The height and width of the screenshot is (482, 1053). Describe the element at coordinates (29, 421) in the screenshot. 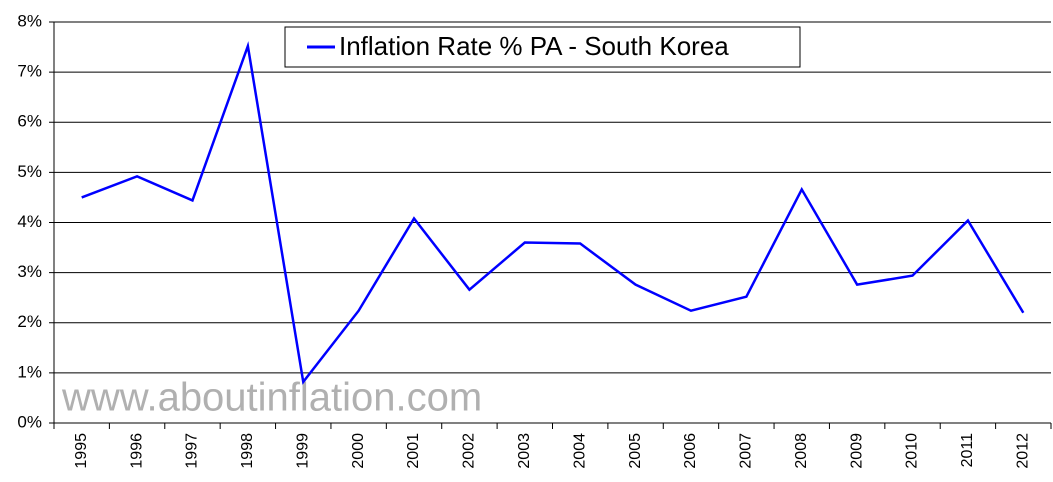

I see `y-tick-label: 0%` at that location.